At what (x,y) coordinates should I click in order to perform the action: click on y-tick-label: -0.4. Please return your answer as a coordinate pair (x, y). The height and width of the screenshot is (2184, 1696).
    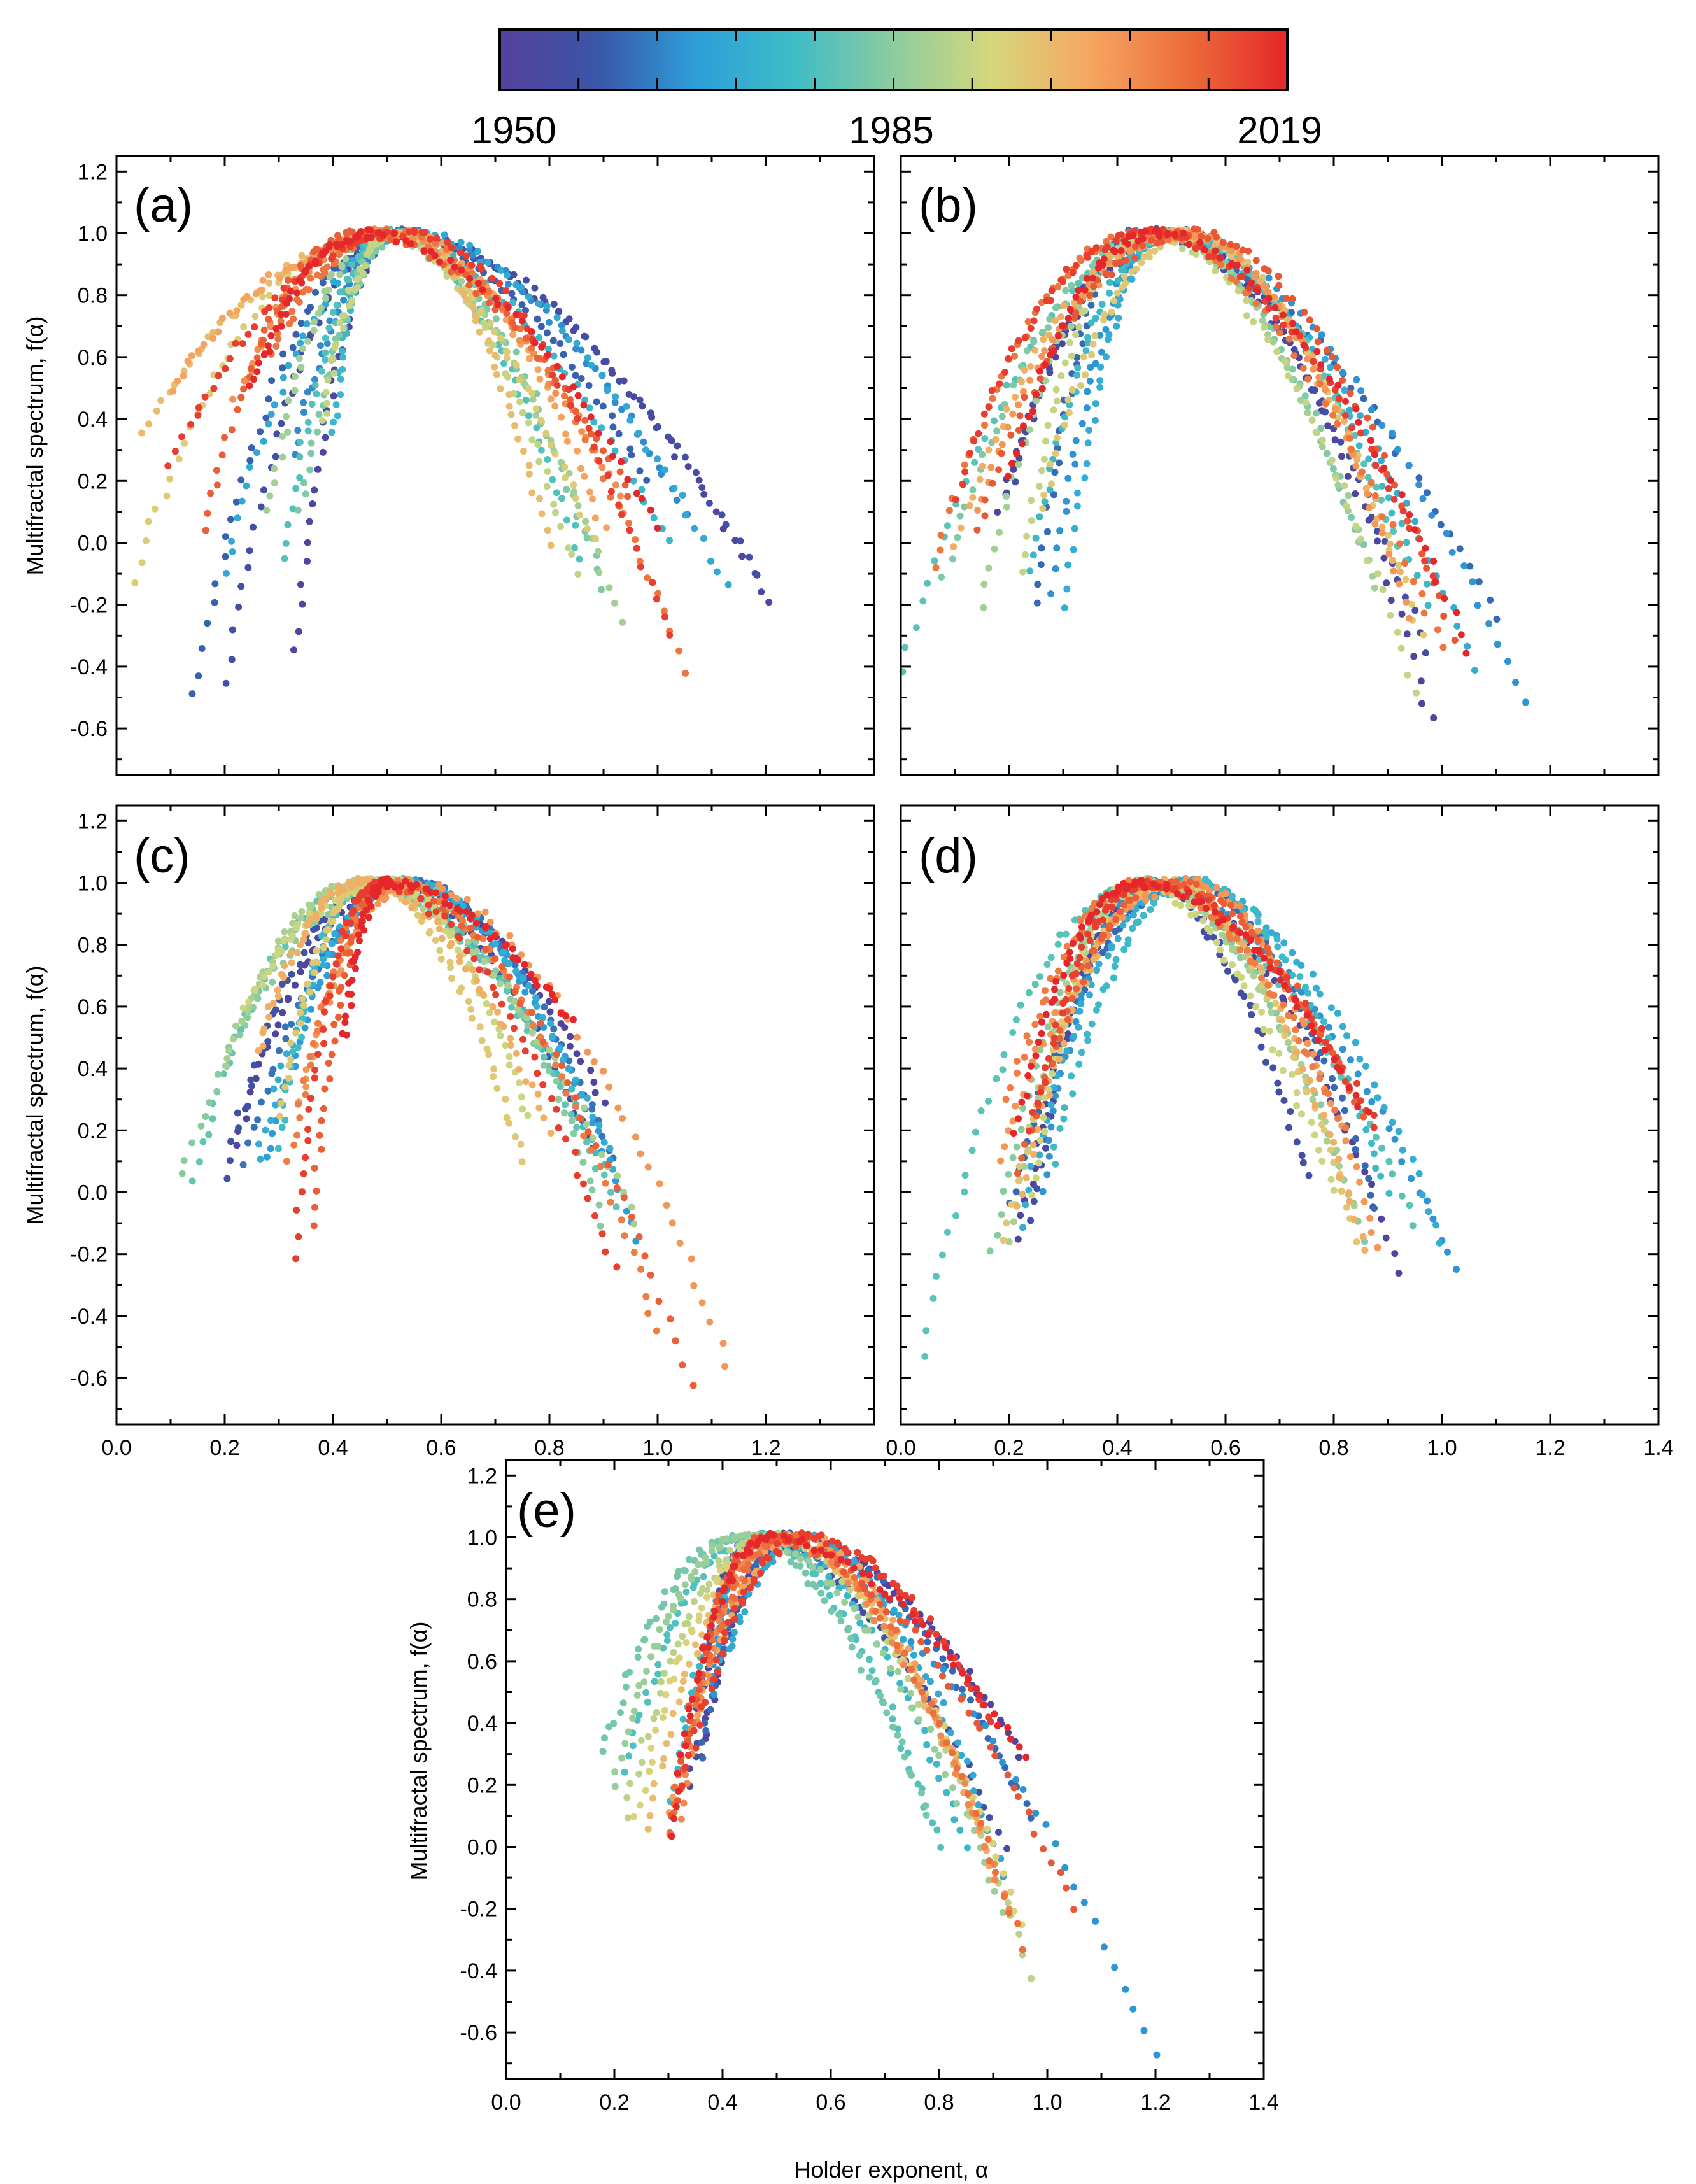
    Looking at the image, I should click on (89, 667).